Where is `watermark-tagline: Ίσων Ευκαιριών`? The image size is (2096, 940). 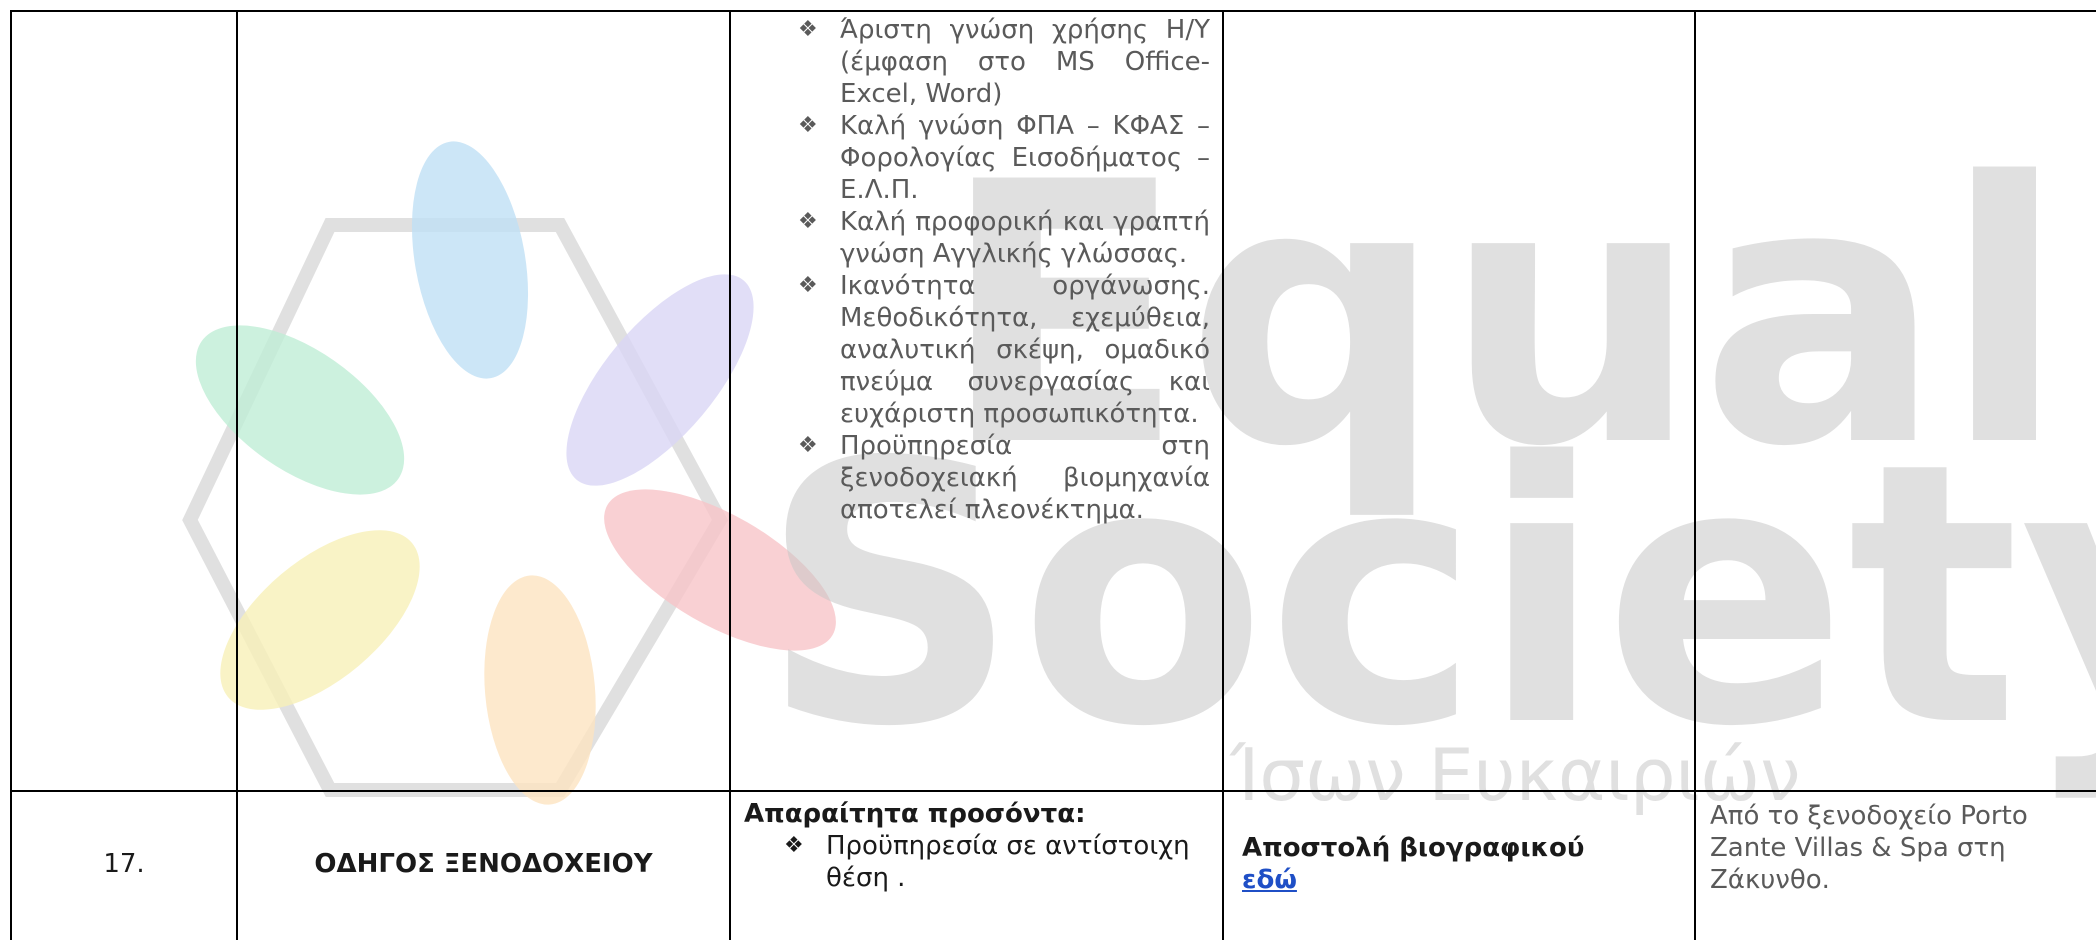
watermark-tagline: Ίσων Ευκαιριών is located at coordinates (1514, 775).